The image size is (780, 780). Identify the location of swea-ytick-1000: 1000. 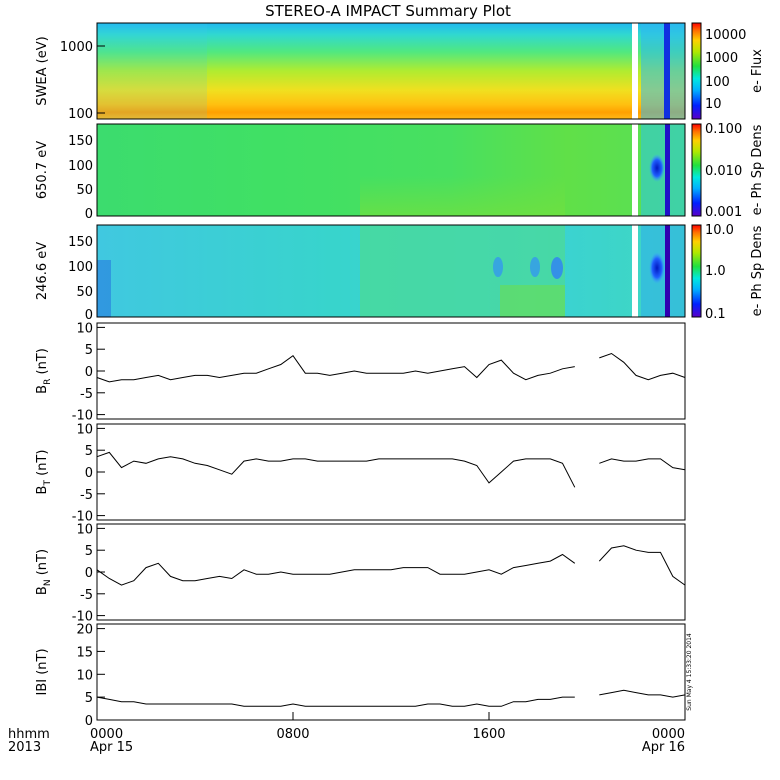
(76, 47).